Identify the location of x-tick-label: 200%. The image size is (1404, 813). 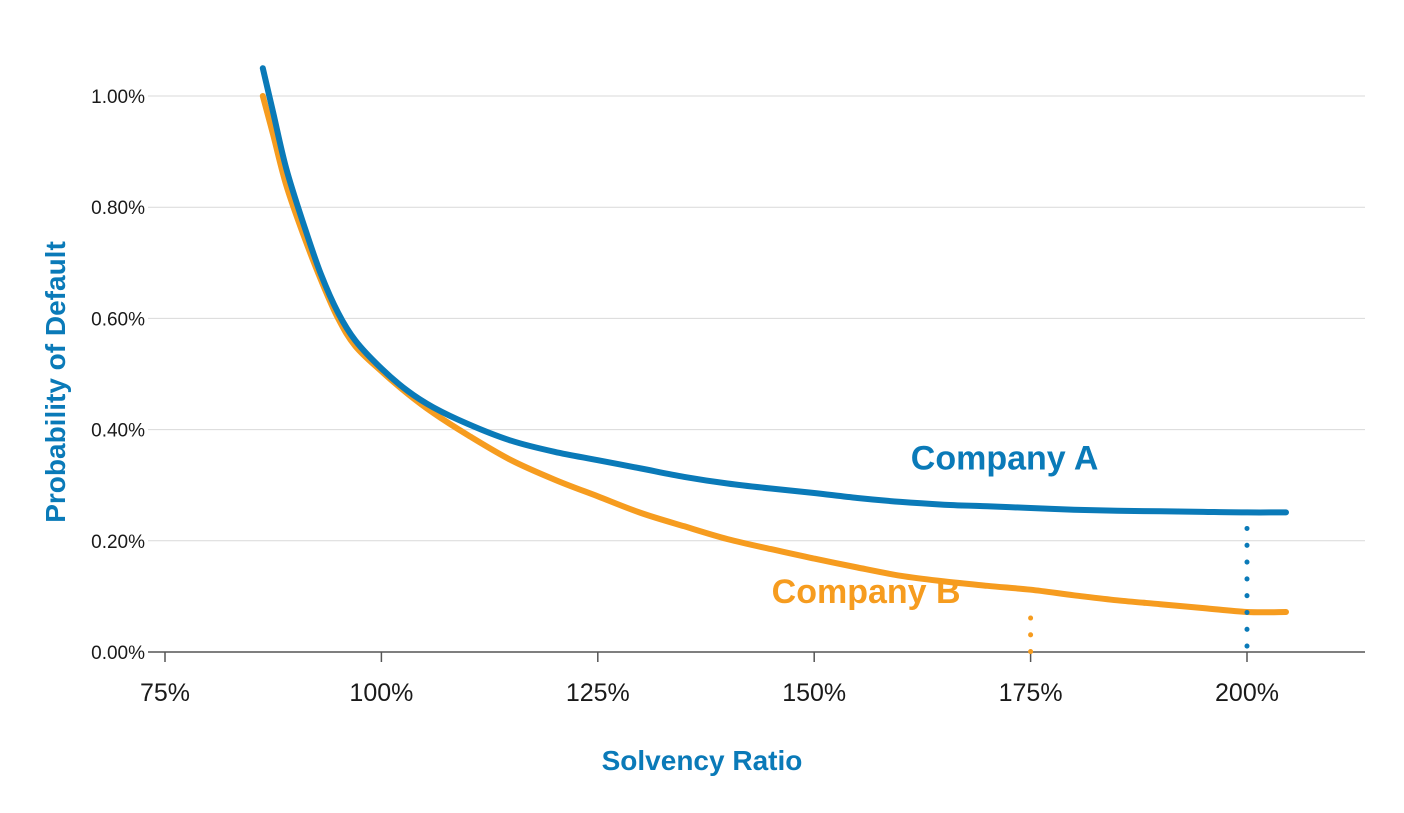
(1247, 693).